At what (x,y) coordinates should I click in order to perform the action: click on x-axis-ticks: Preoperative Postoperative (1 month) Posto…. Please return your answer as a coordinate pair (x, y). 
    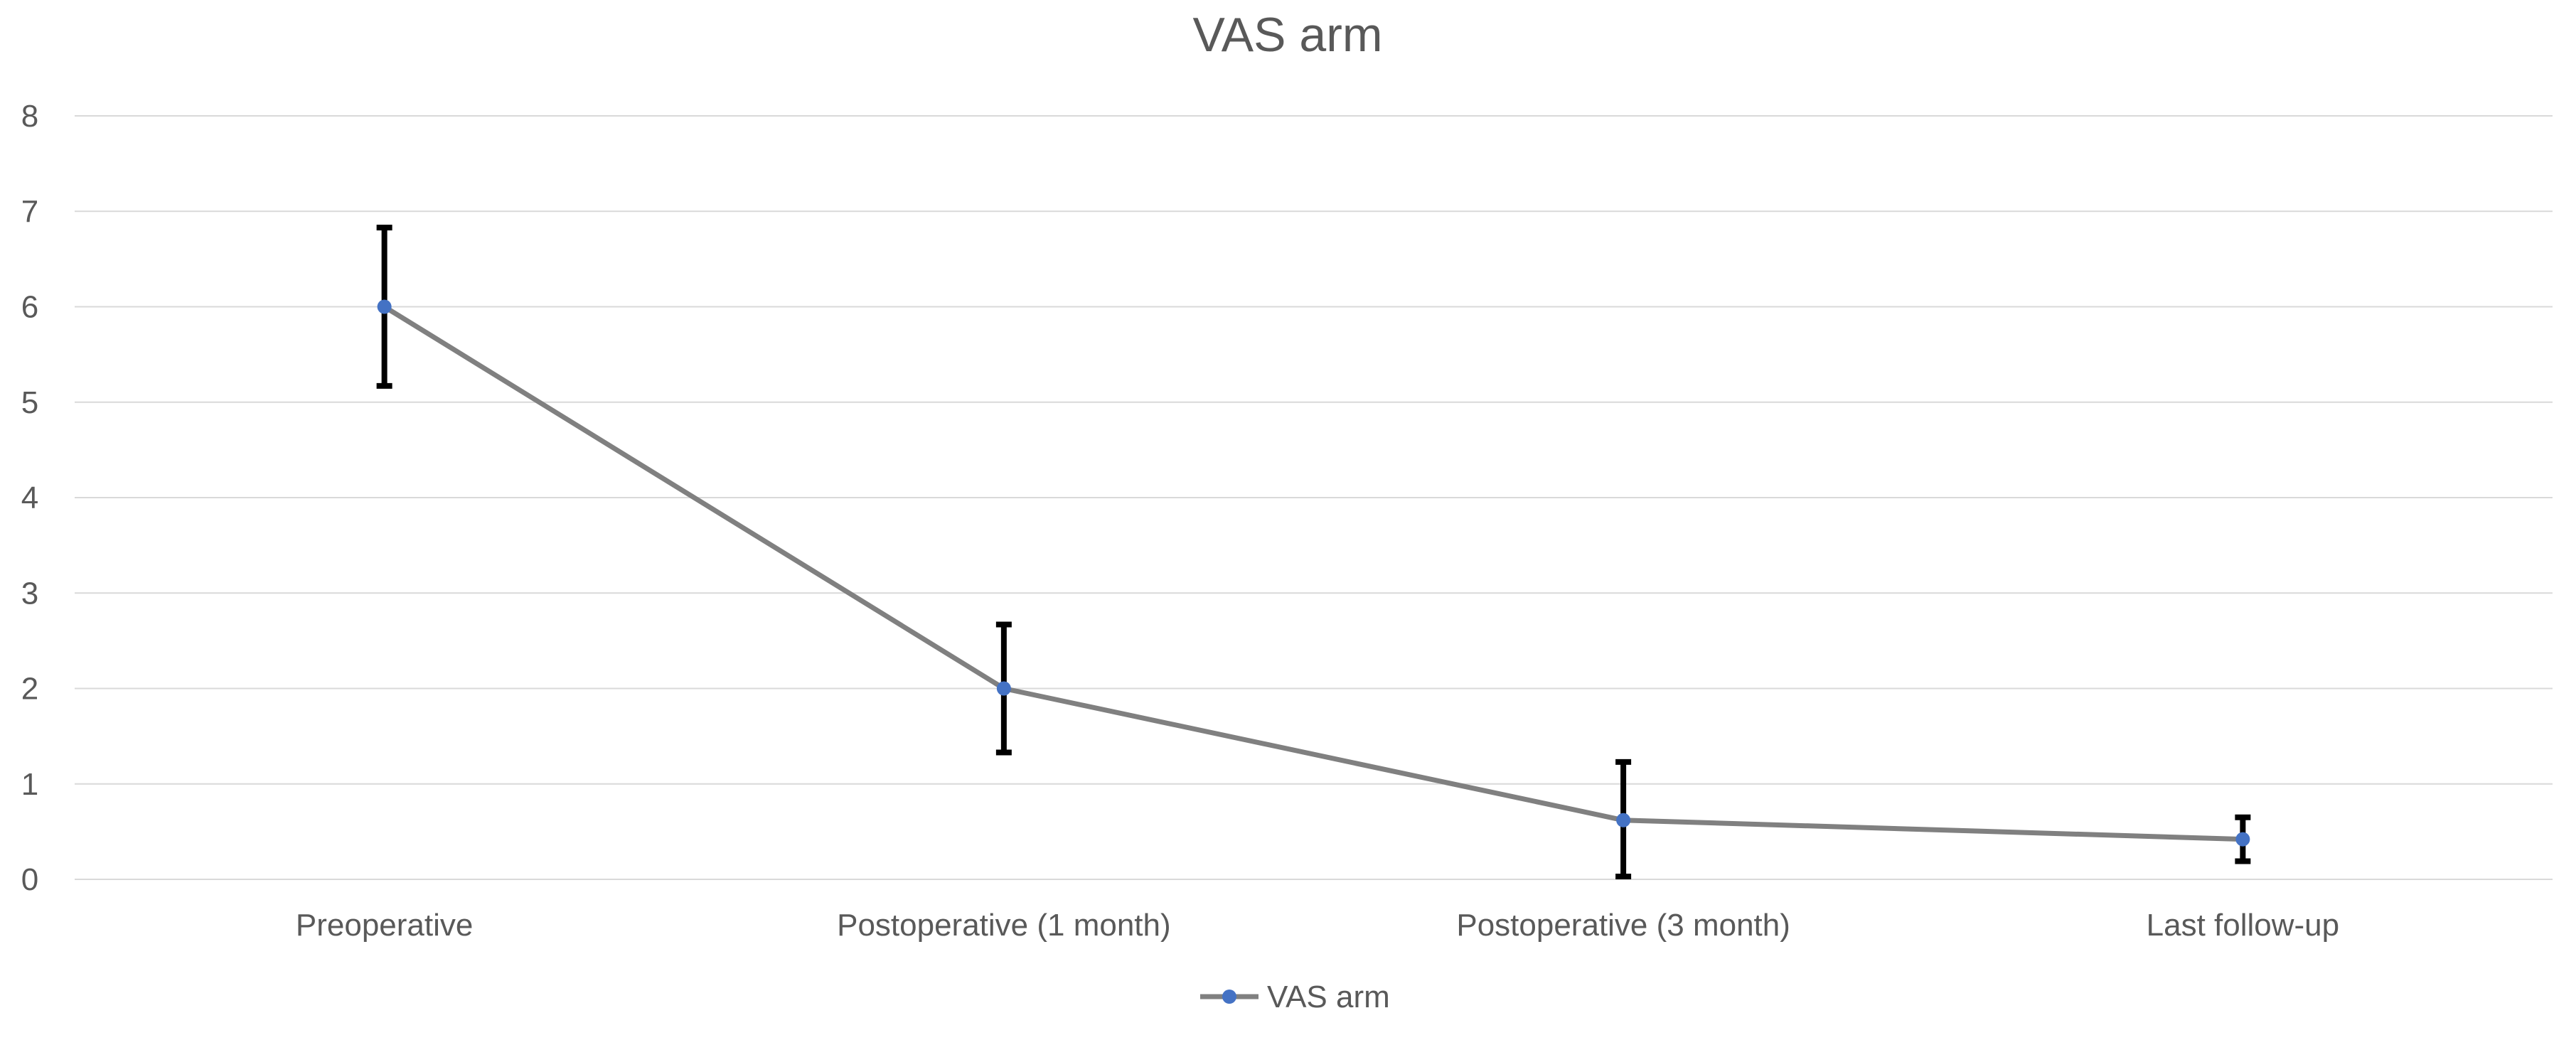
    Looking at the image, I should click on (1317, 925).